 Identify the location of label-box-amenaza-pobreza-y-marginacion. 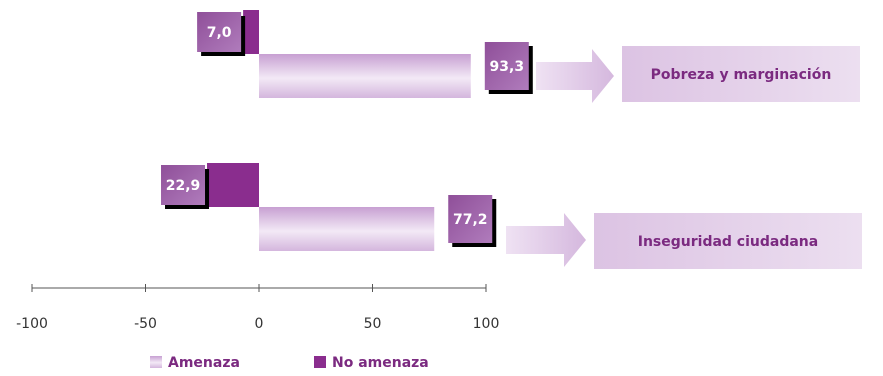
(506, 66).